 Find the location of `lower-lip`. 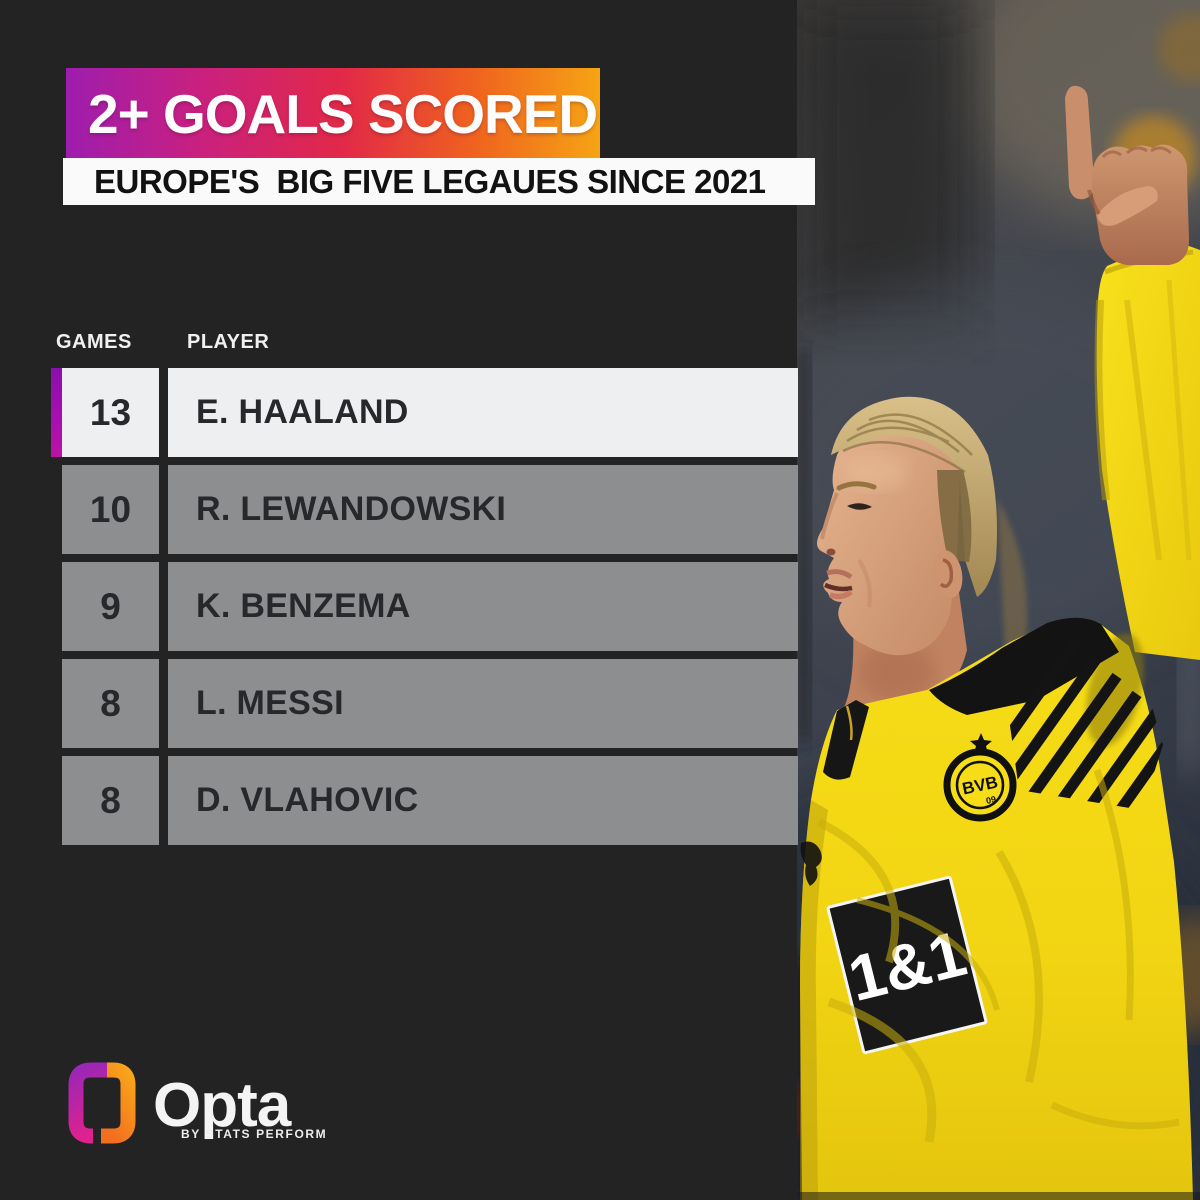

lower-lip is located at coordinates (841, 594).